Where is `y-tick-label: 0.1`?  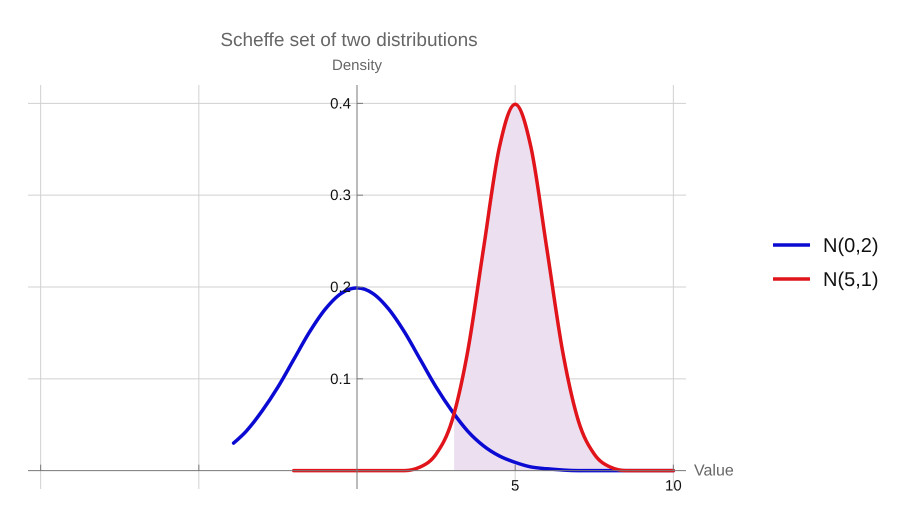 y-tick-label: 0.1 is located at coordinates (340, 379).